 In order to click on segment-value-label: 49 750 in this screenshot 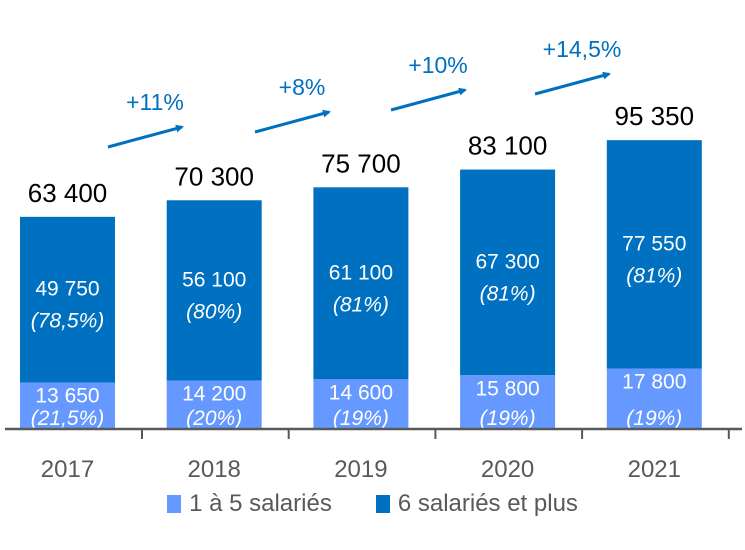, I will do `click(67, 289)`.